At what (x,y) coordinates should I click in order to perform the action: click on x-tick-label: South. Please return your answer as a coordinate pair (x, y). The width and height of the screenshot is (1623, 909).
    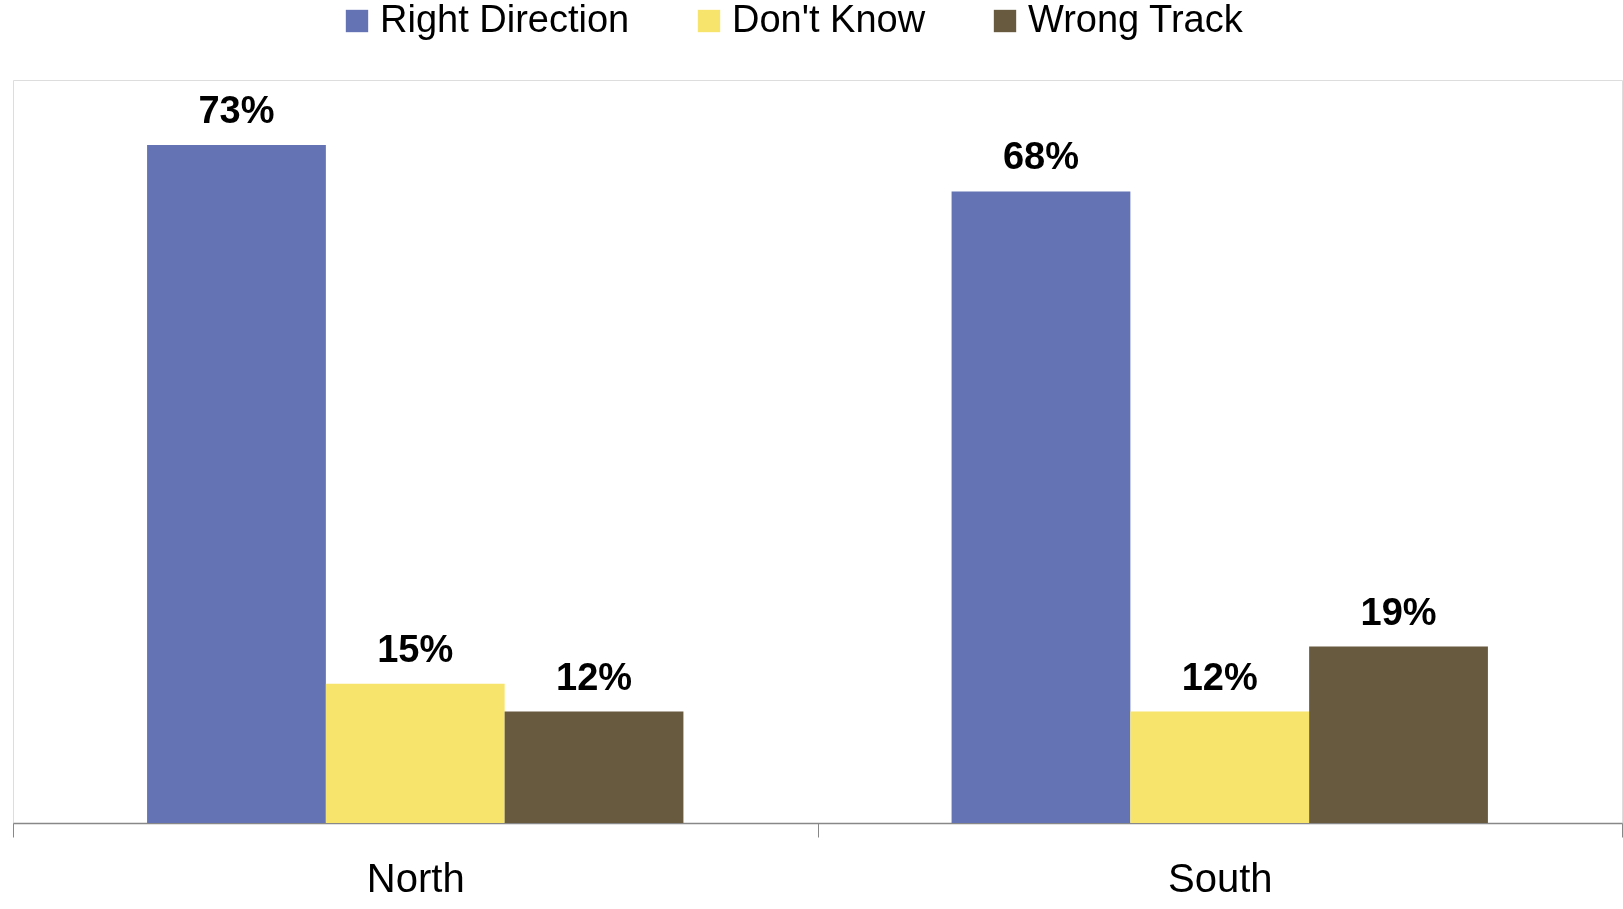
    Looking at the image, I should click on (1220, 877).